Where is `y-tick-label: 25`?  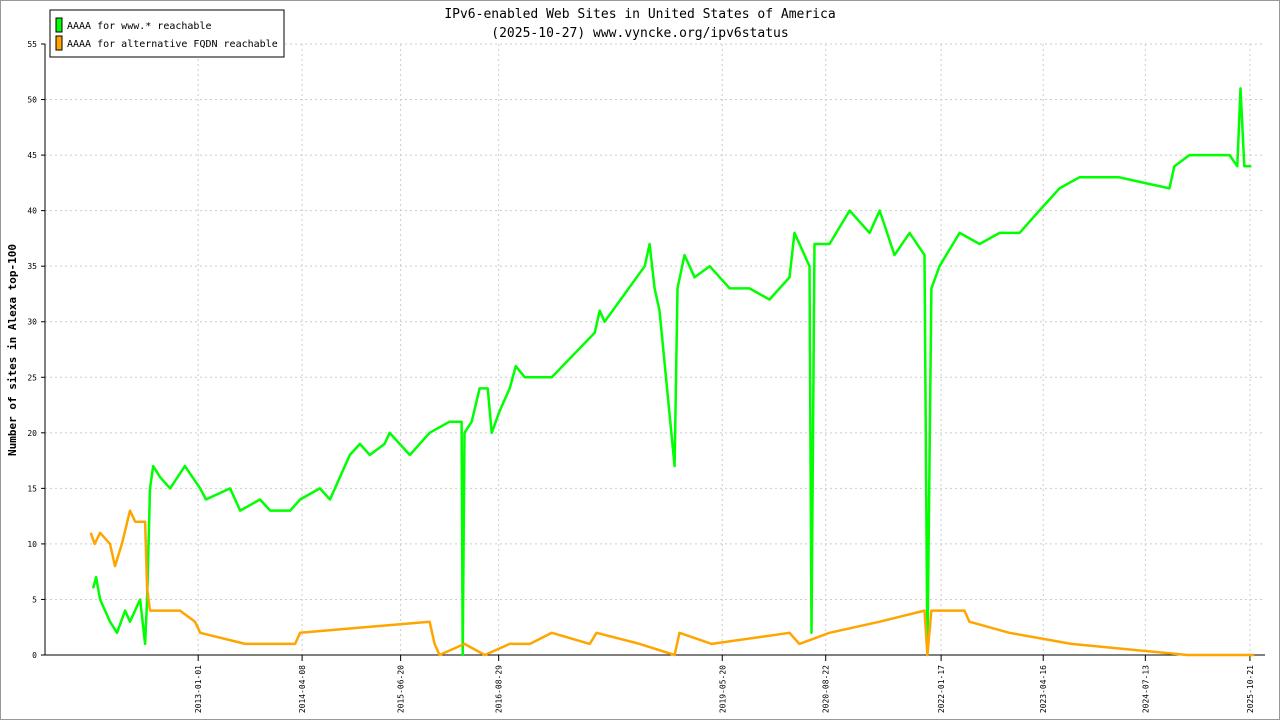
y-tick-label: 25 is located at coordinates (32, 377).